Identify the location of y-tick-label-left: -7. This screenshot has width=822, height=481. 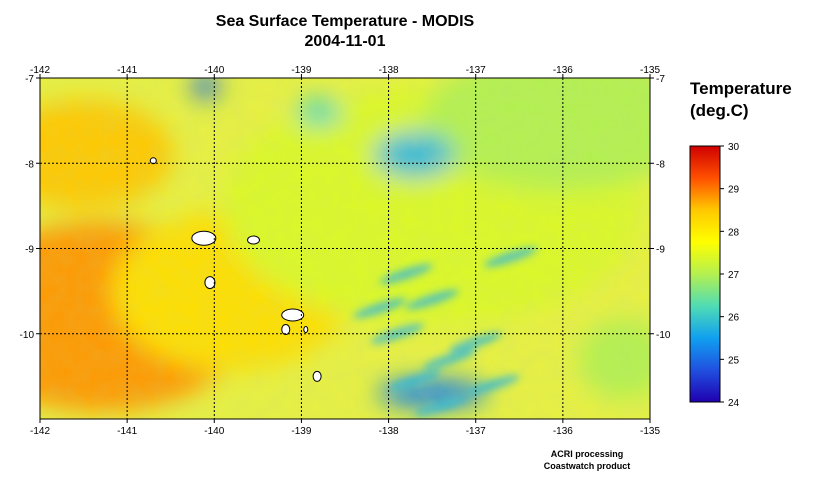
(29, 79).